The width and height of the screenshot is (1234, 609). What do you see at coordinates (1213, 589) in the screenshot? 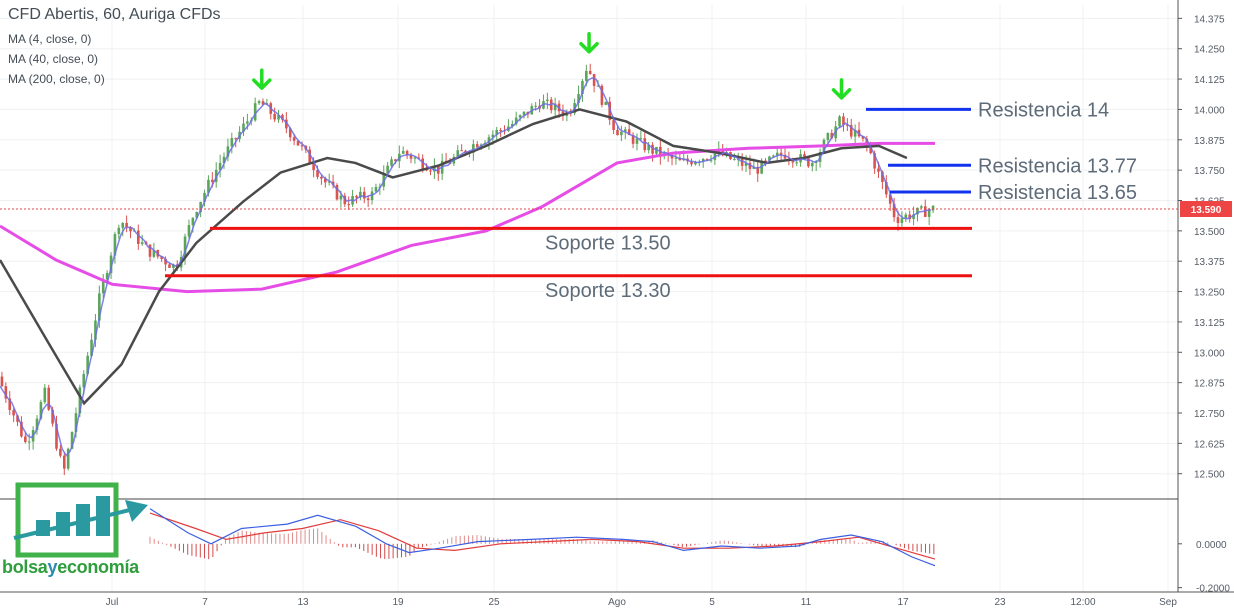
I see `osc-tick-label: -0.2000` at bounding box center [1213, 589].